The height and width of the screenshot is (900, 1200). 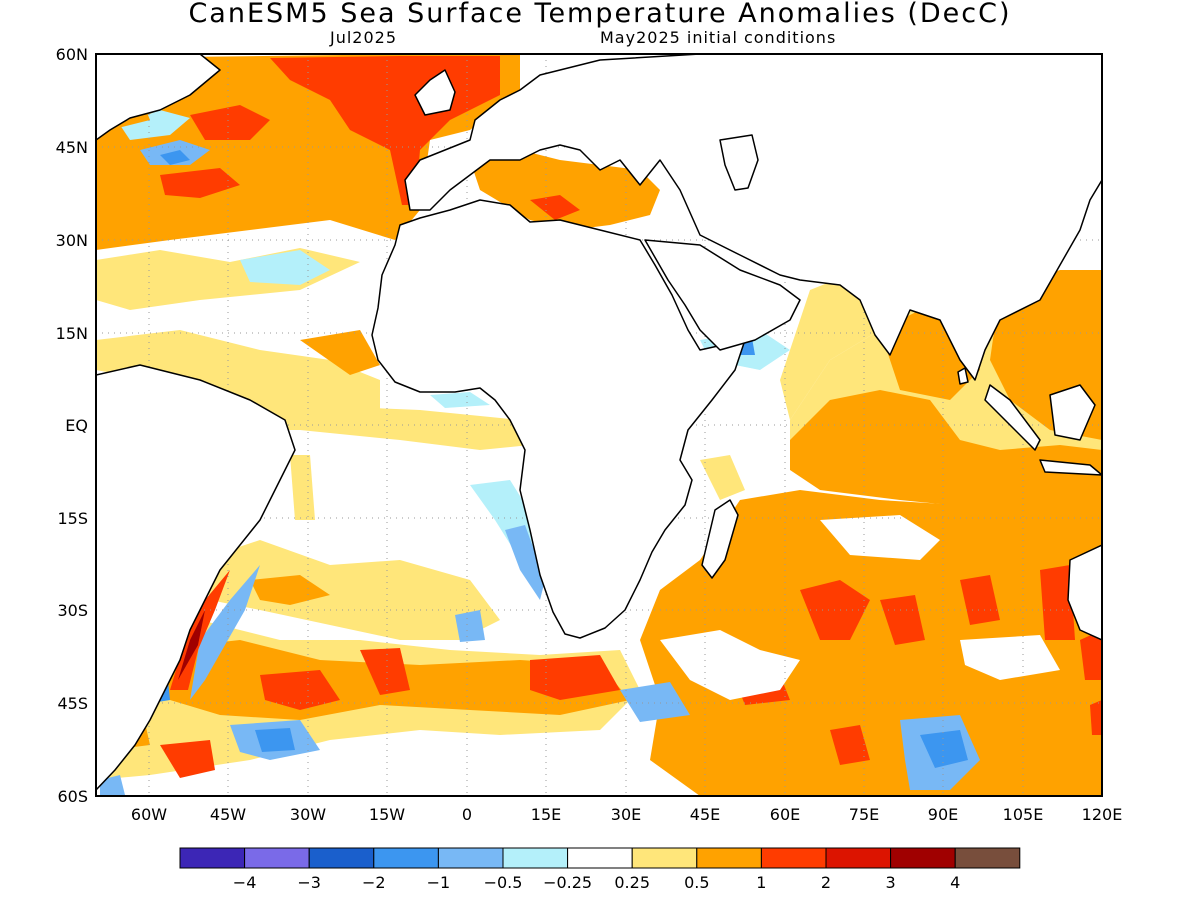 What do you see at coordinates (196, 577) in the screenshot?
I see `south-america-land` at bounding box center [196, 577].